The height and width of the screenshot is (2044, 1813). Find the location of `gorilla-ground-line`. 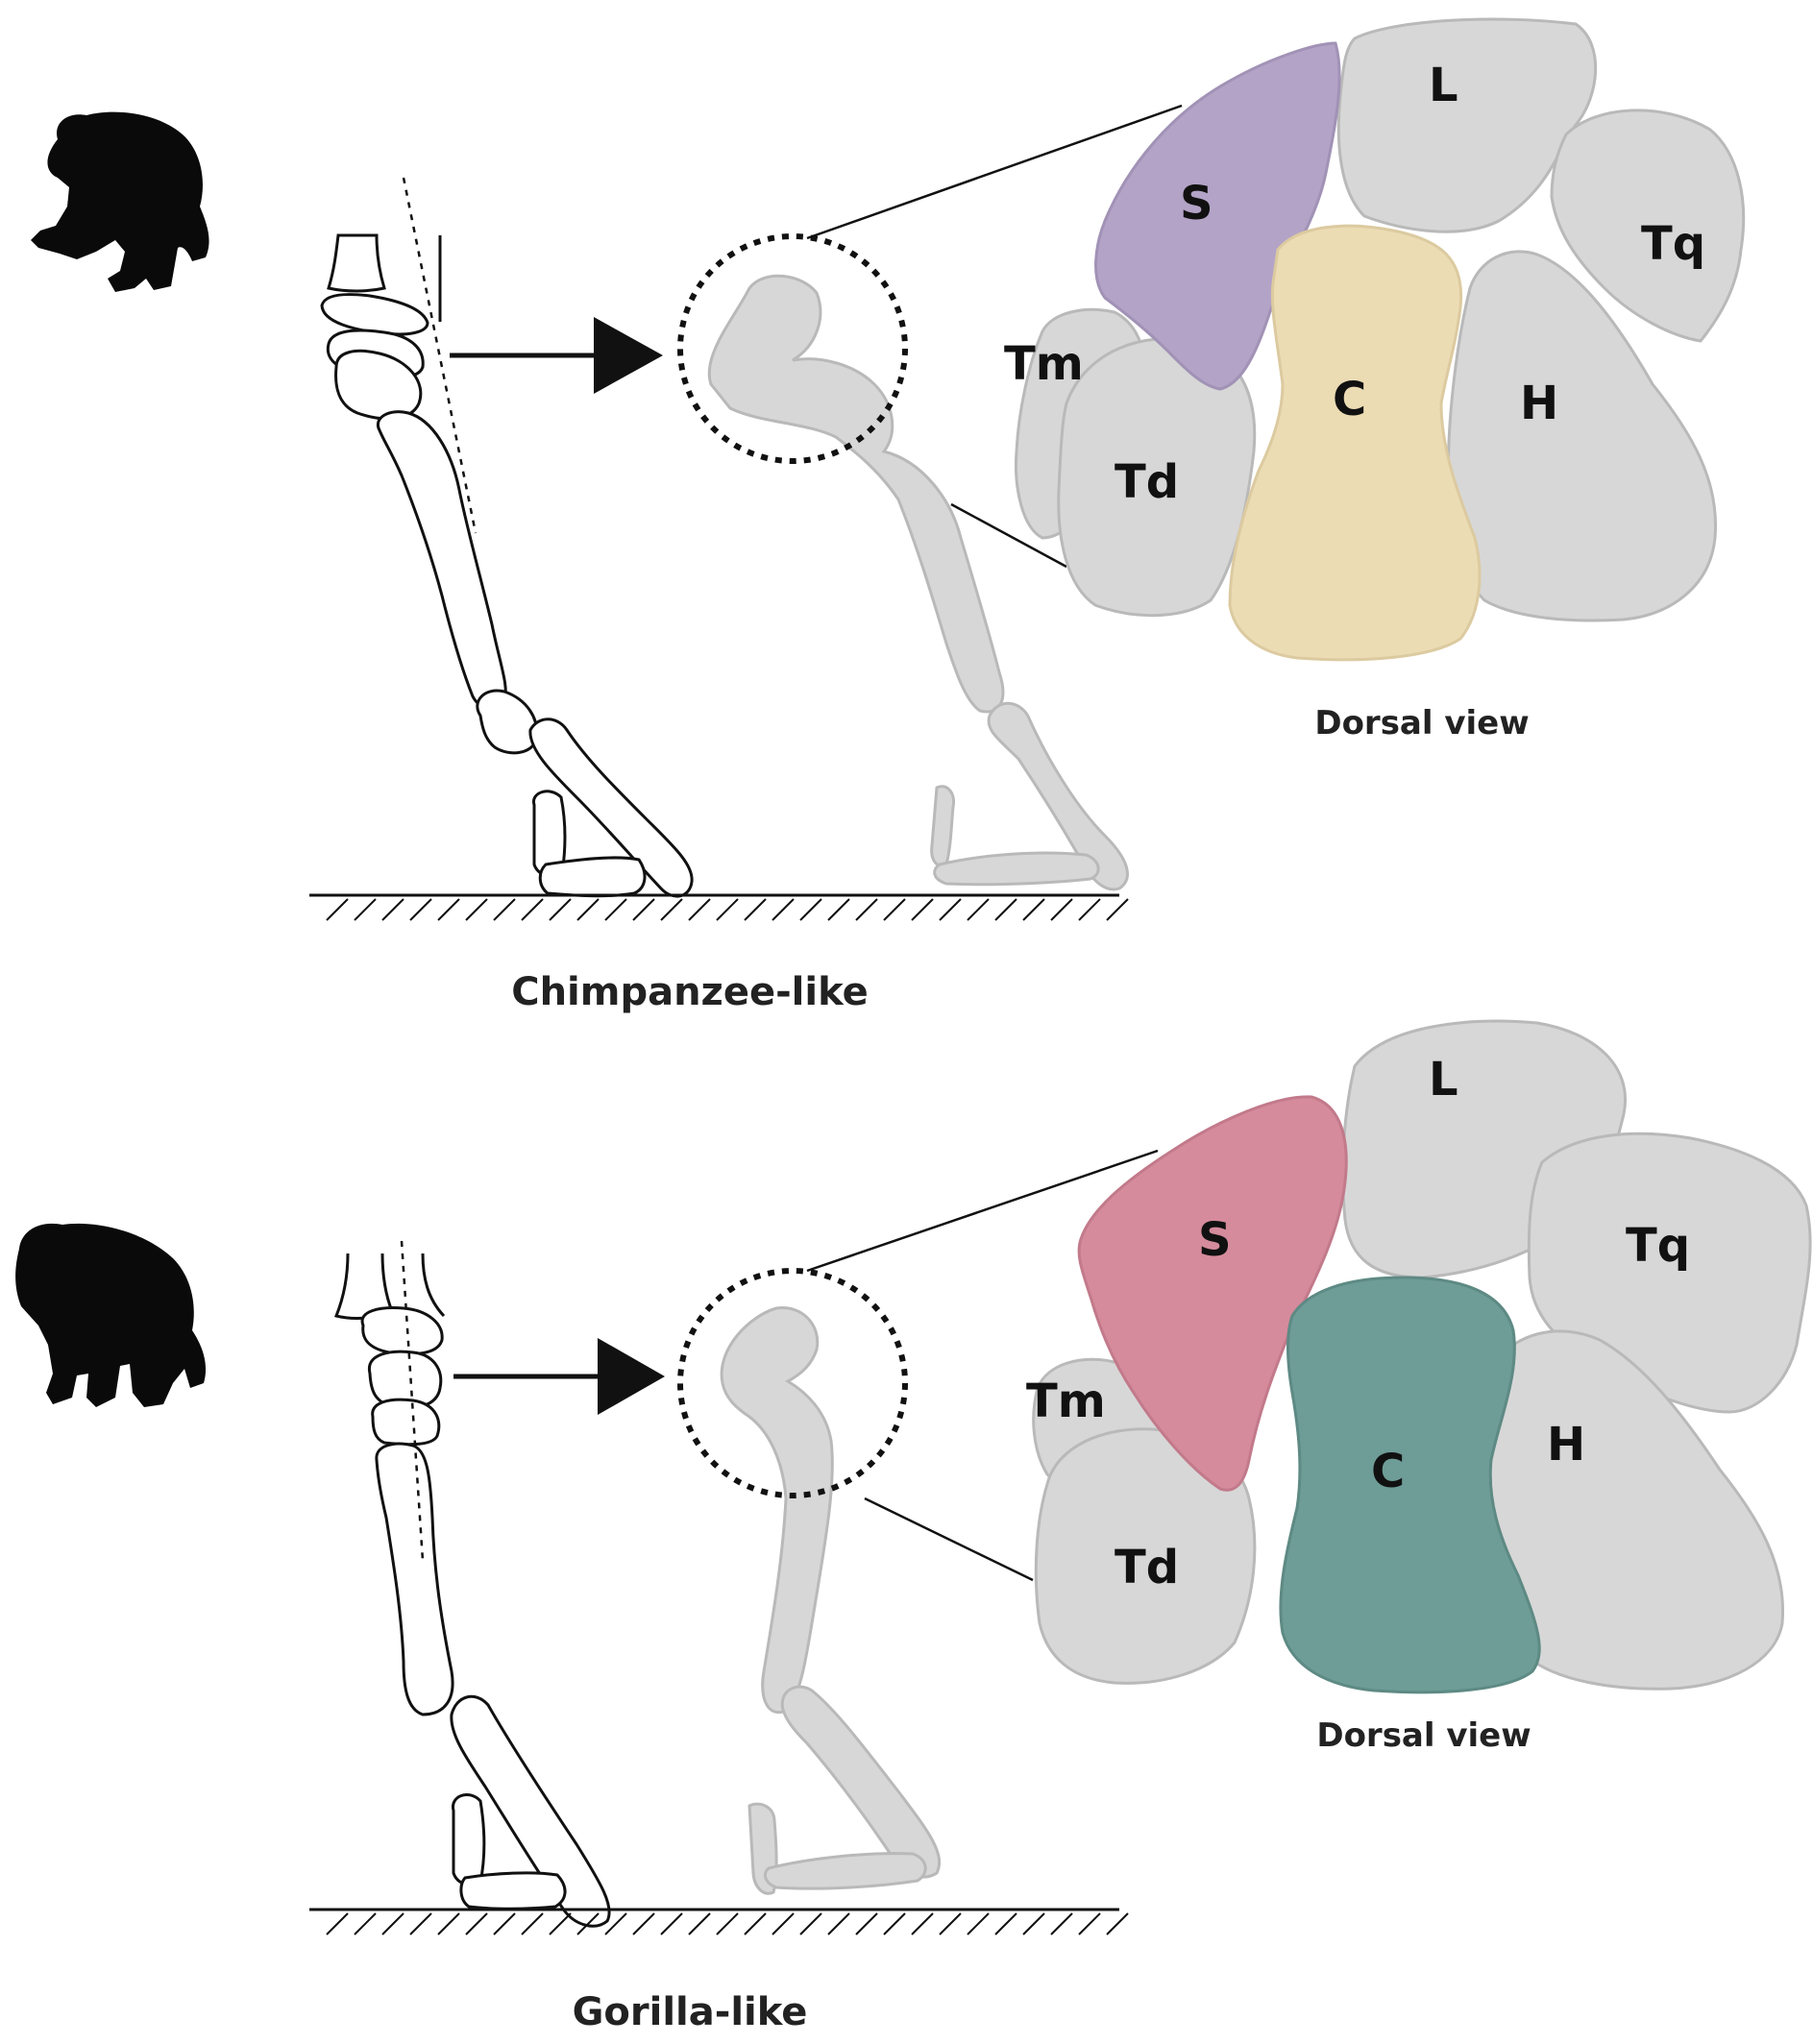

gorilla-ground-line is located at coordinates (719, 1921).